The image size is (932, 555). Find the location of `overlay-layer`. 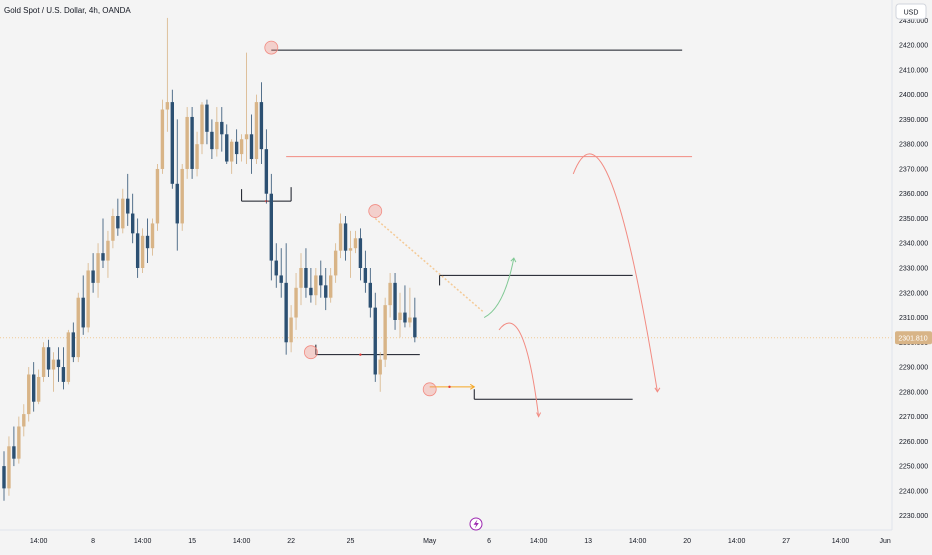

overlay-layer is located at coordinates (350, 218).